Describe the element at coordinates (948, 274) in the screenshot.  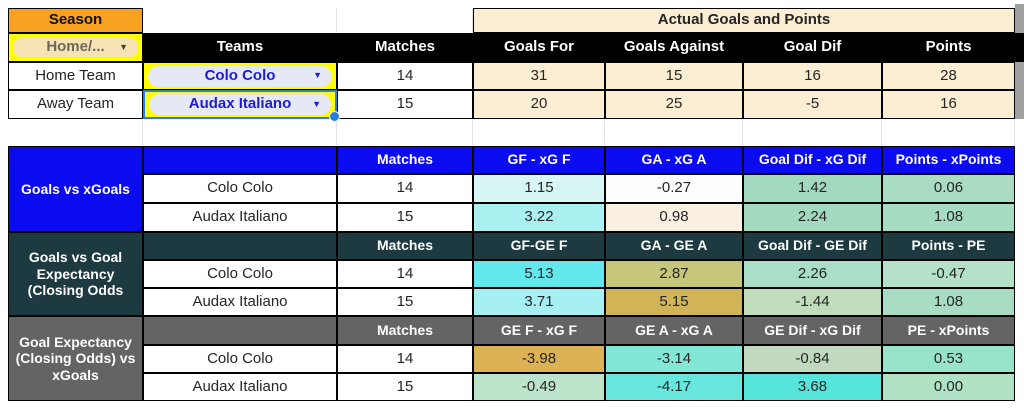
I see `value-cell: -0.47` at that location.